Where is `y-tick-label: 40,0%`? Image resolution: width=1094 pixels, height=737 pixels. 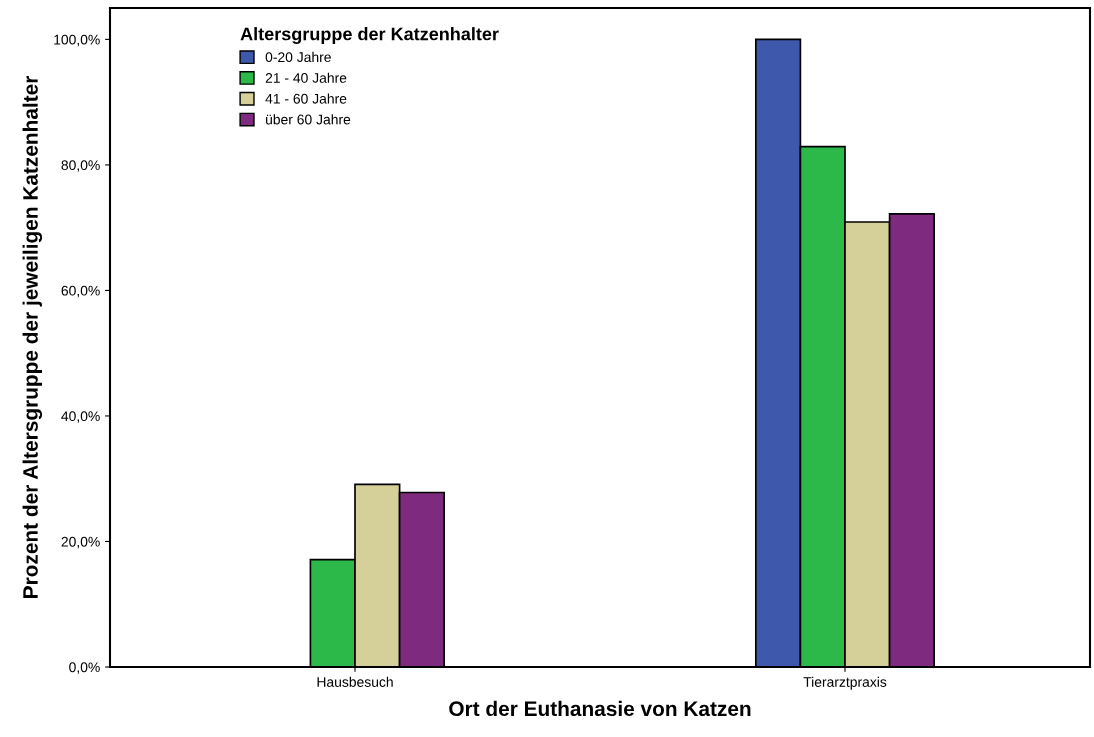
y-tick-label: 40,0% is located at coordinates (80, 417).